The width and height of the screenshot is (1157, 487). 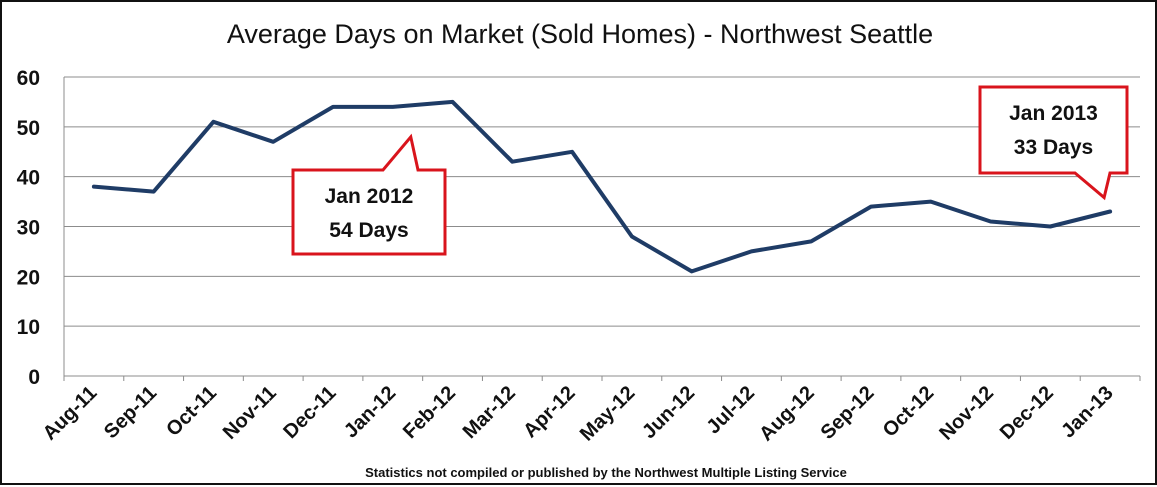 I want to click on x-tick-label: Feb-12, so click(x=429, y=412).